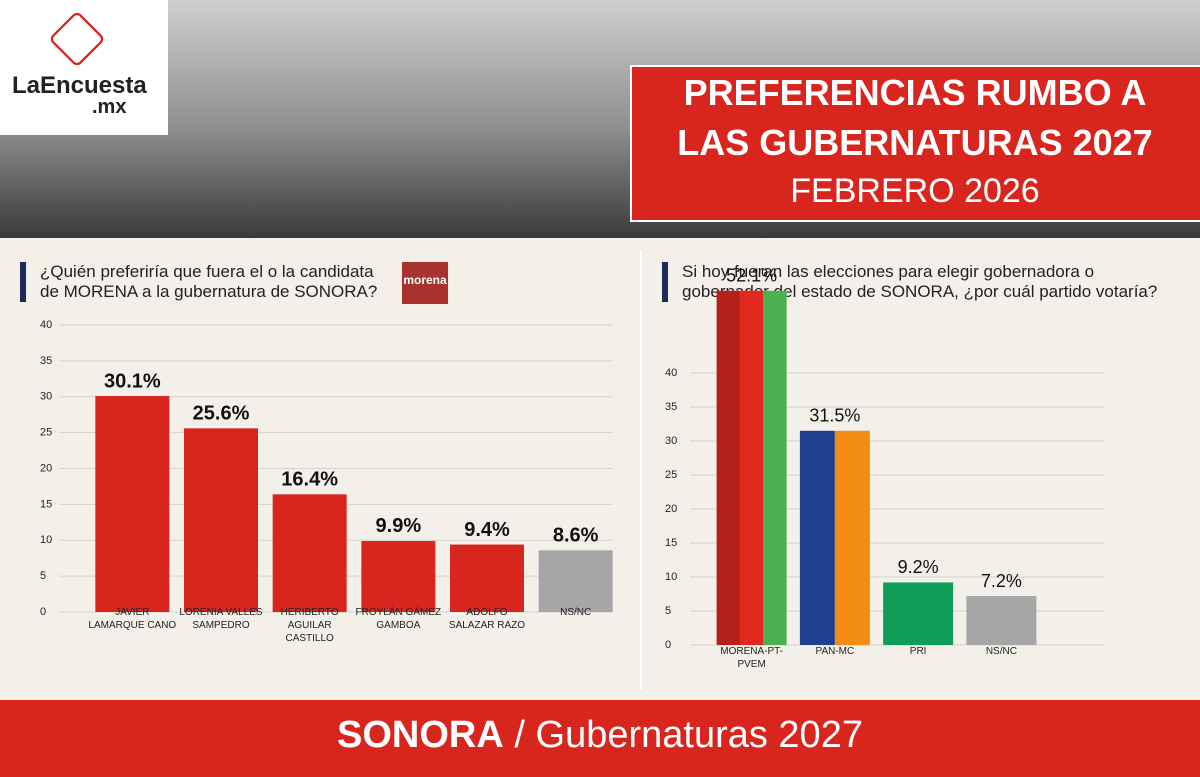 This screenshot has width=1200, height=777. What do you see at coordinates (915, 92) in the screenshot?
I see `title-line: PREFERENCIAS RUMBO A` at bounding box center [915, 92].